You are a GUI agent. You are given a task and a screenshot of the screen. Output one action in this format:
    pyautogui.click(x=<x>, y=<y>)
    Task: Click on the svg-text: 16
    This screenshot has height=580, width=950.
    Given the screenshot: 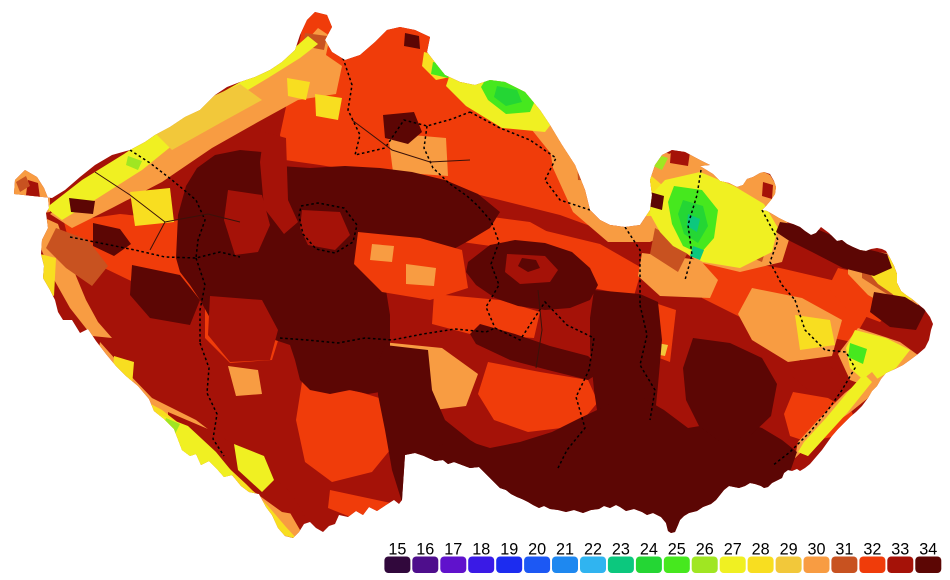 What is the action you would take?
    pyautogui.click(x=425, y=550)
    